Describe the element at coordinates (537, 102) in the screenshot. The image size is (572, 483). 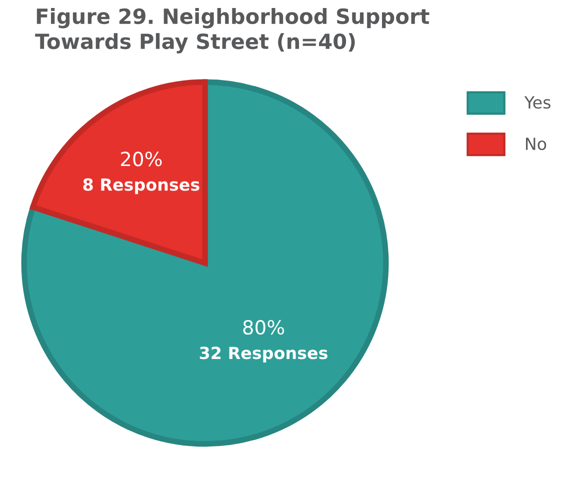
I see `legend-label: Yes` at that location.